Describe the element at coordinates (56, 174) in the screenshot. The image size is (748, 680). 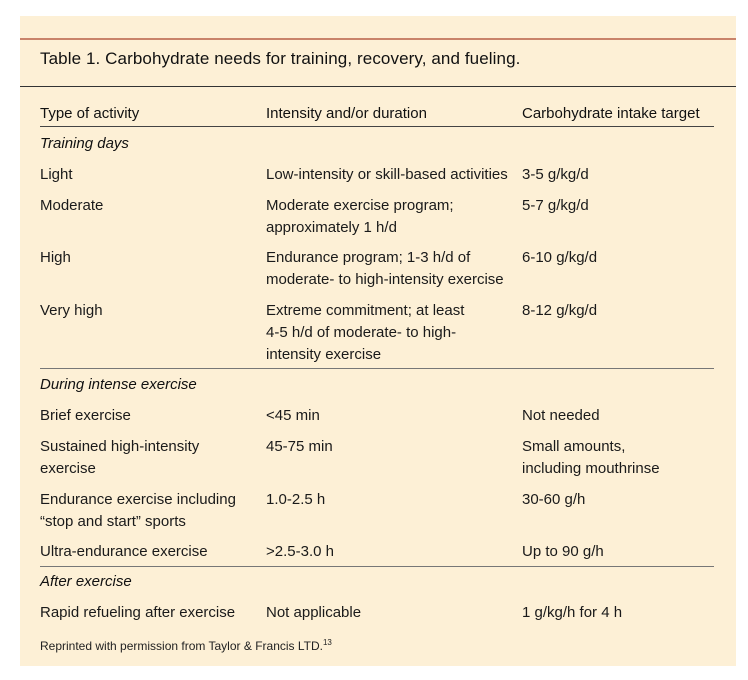
I see `table-cell-activity: Light` at that location.